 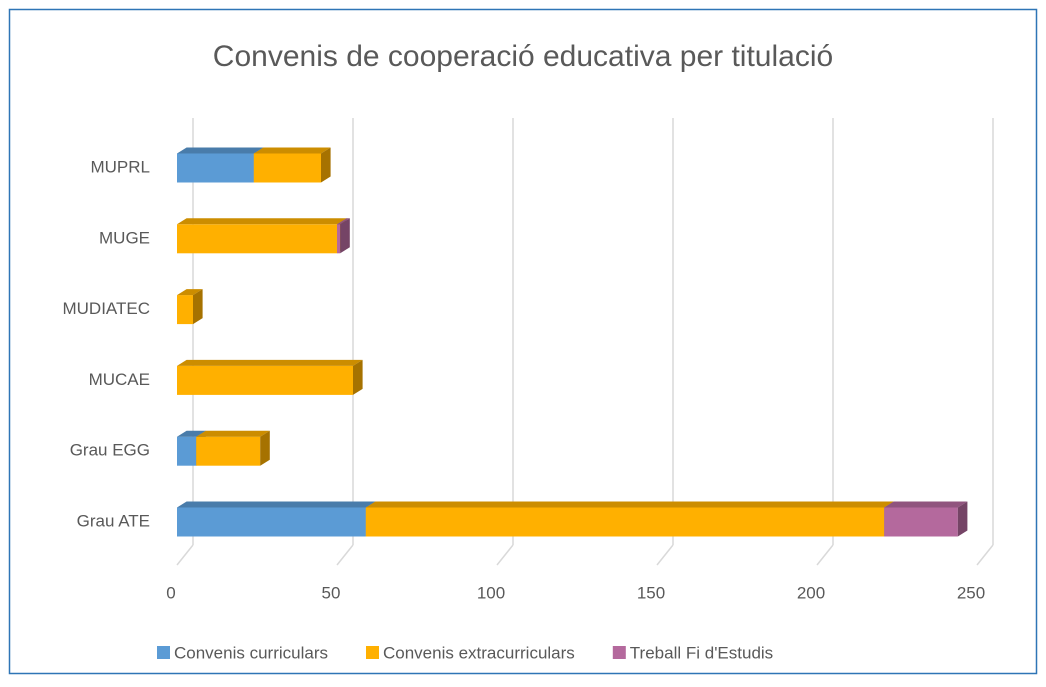 What do you see at coordinates (701, 652) in the screenshot?
I see `legend-label: Treball Fi d'Estudis` at bounding box center [701, 652].